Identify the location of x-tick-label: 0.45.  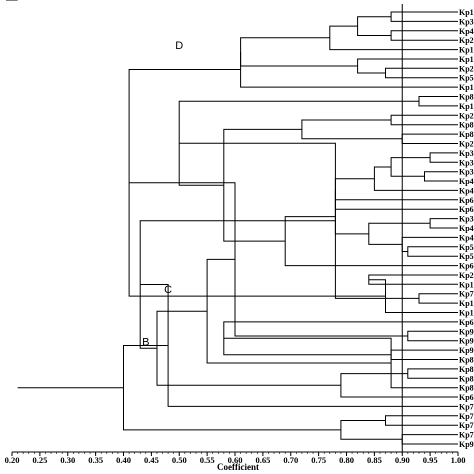
(151, 460).